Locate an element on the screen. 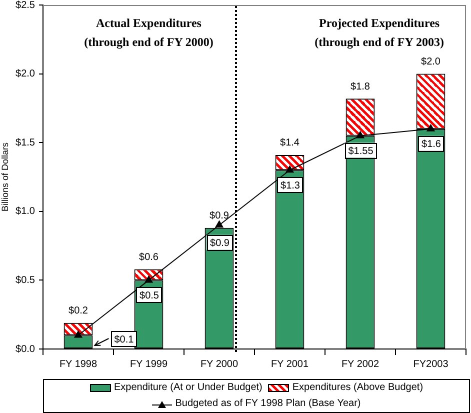  y-tick-label: $1.0 is located at coordinates (26, 212).